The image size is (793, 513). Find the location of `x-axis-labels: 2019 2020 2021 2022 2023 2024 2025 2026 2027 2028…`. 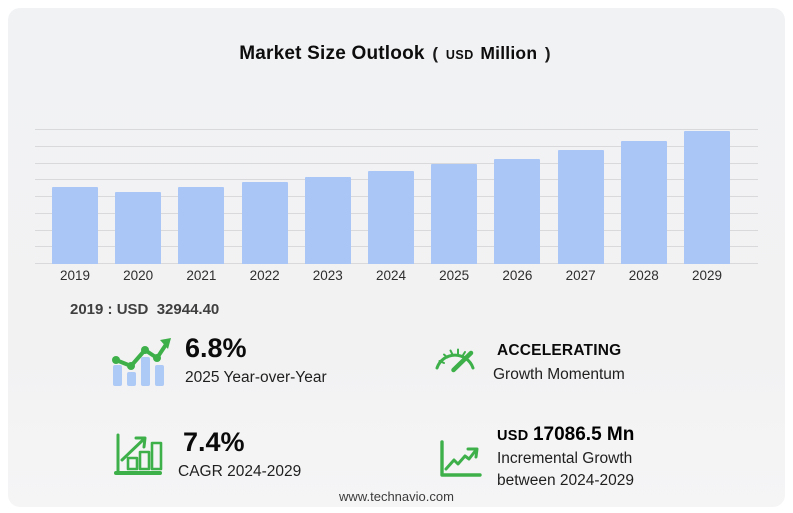

x-axis-labels: 2019 2020 2021 2022 2023 2024 2025 2026 2027 2028… is located at coordinates (396, 277).